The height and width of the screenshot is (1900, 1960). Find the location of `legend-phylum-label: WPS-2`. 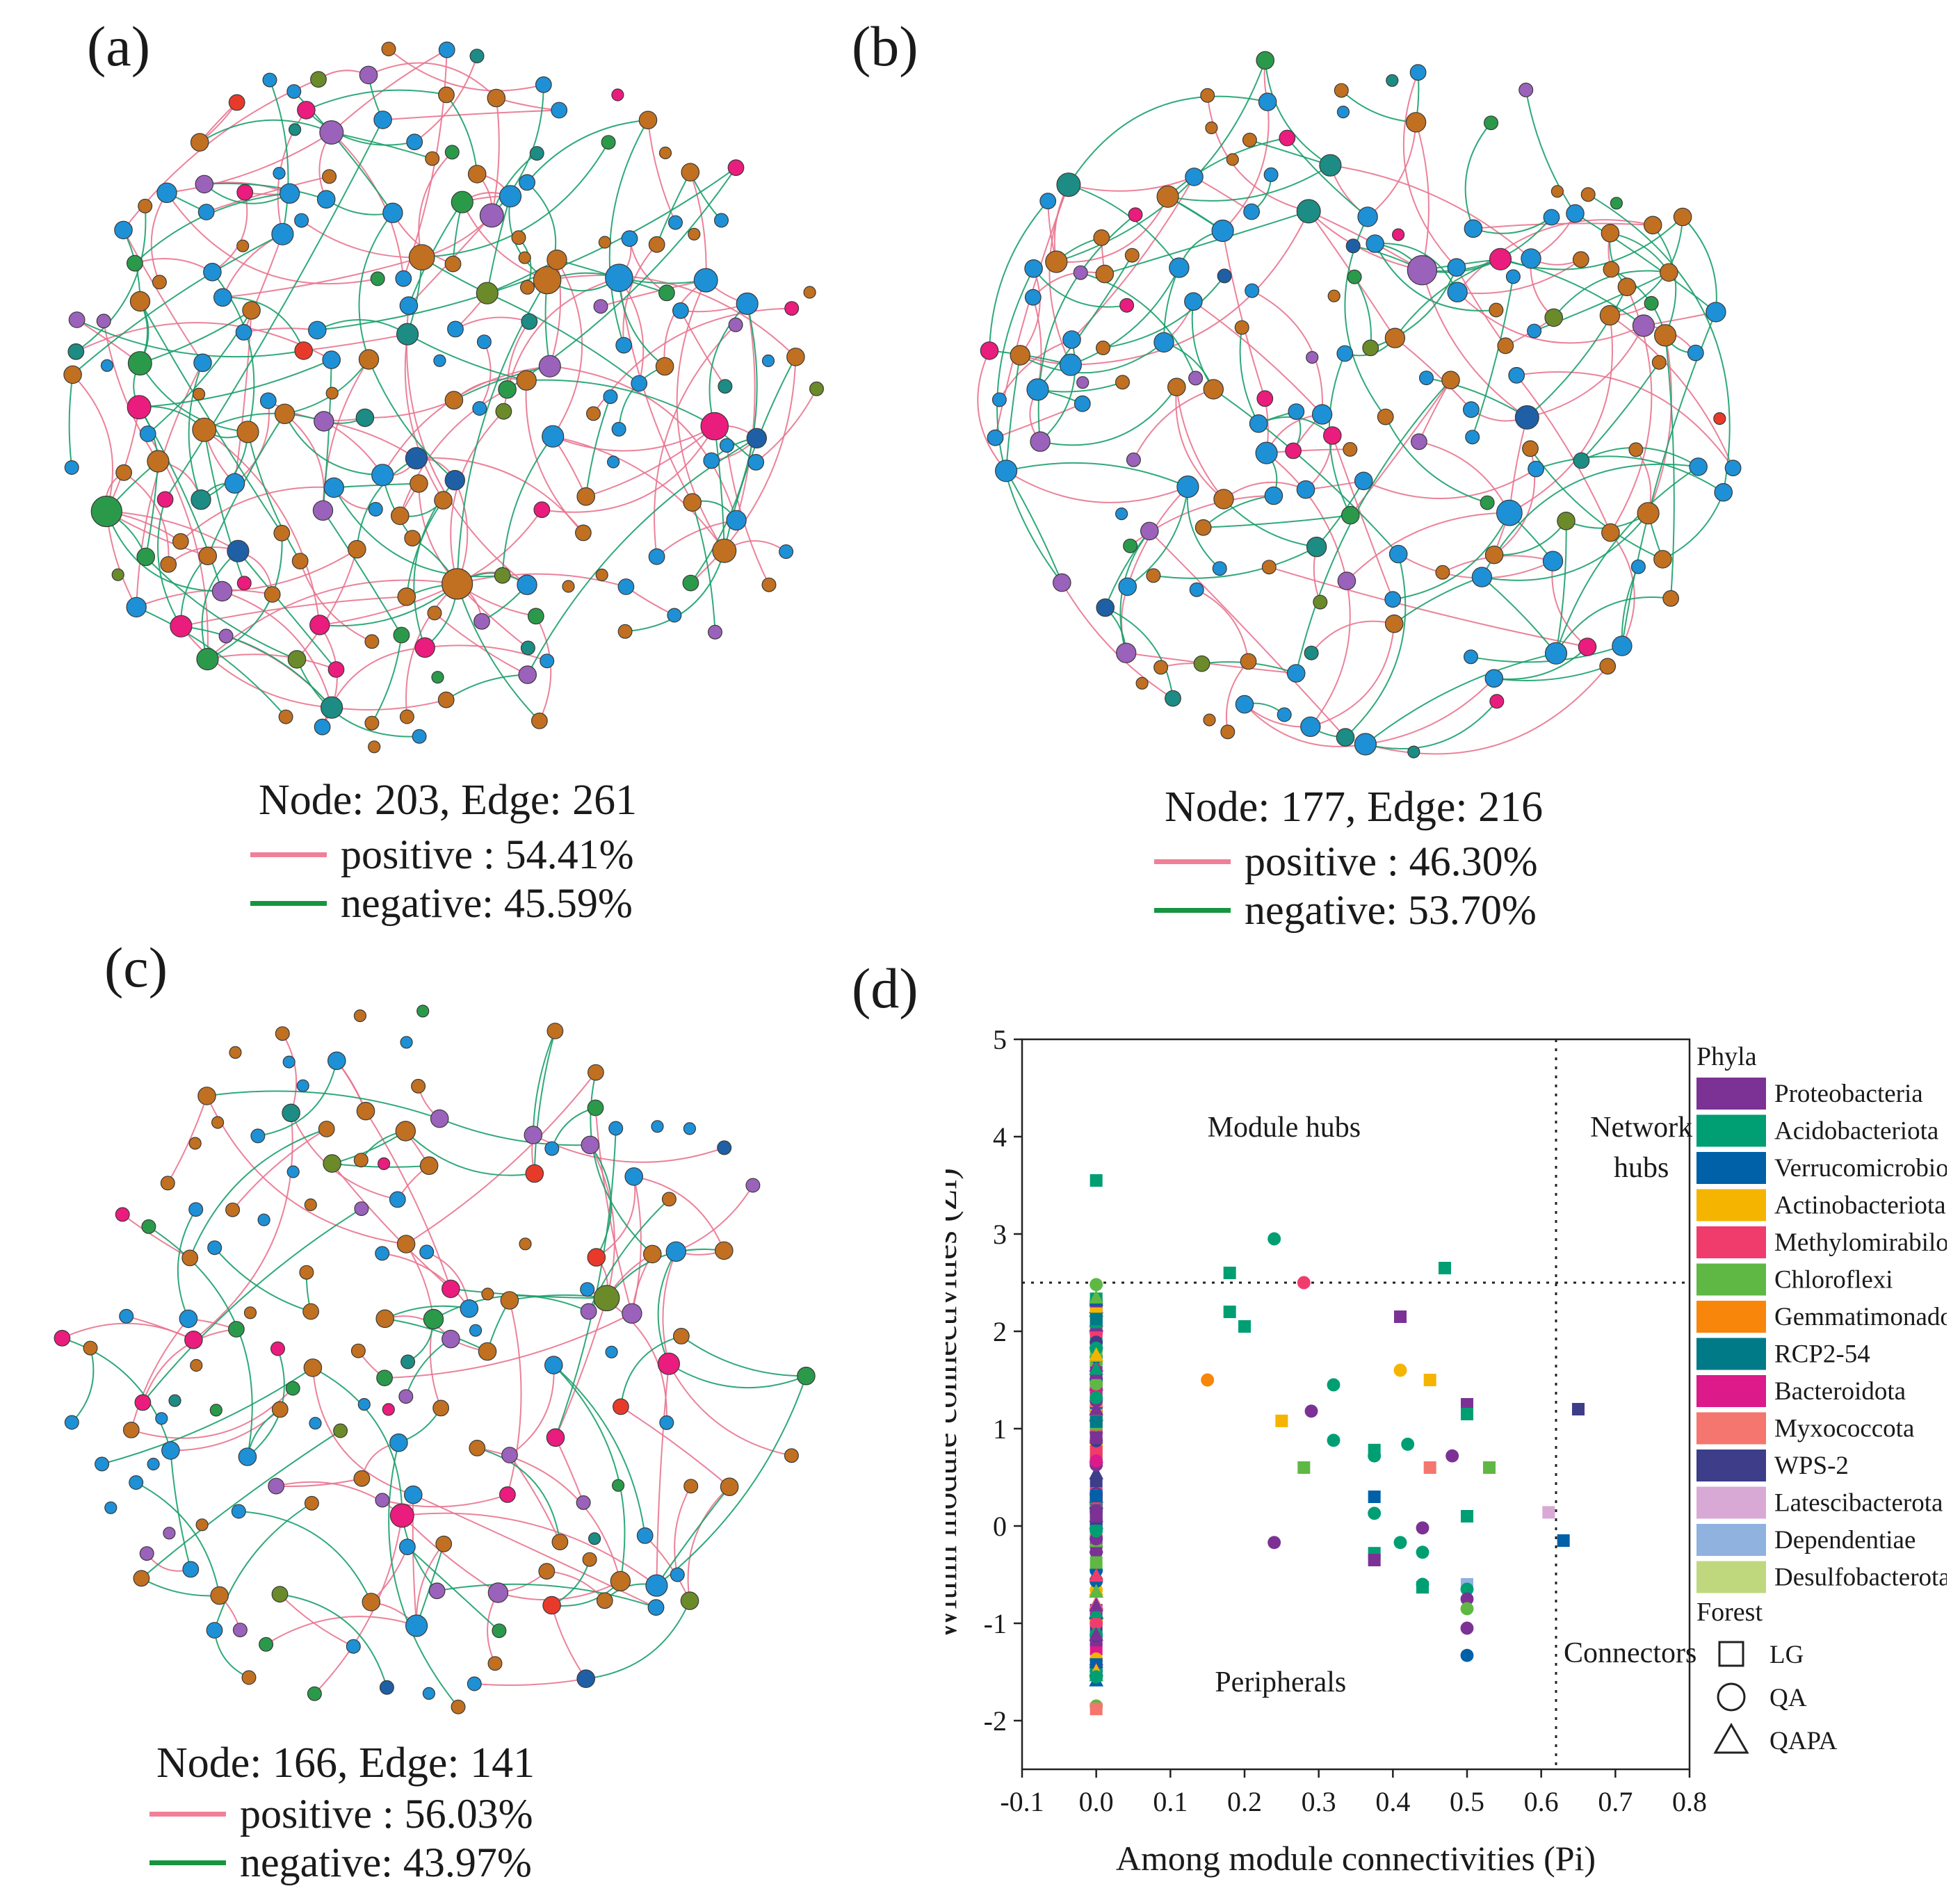

legend-phylum-label: WPS-2 is located at coordinates (1811, 1466).